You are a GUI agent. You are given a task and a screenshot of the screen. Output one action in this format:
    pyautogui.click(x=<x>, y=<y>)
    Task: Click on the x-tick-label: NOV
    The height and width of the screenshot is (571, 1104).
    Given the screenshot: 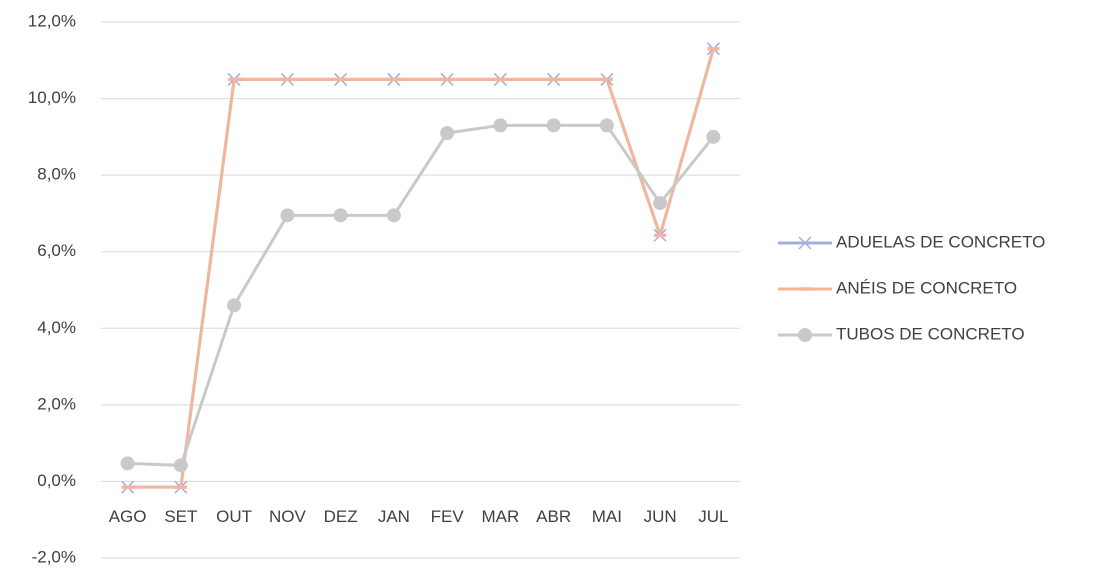 What is the action you would take?
    pyautogui.click(x=288, y=516)
    